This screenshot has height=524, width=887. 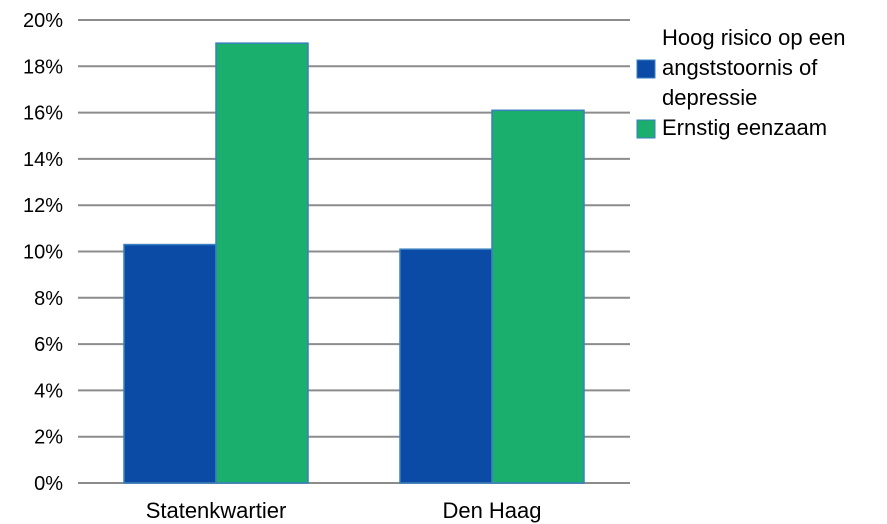 I want to click on y-tick-label: 20%, so click(x=43, y=21).